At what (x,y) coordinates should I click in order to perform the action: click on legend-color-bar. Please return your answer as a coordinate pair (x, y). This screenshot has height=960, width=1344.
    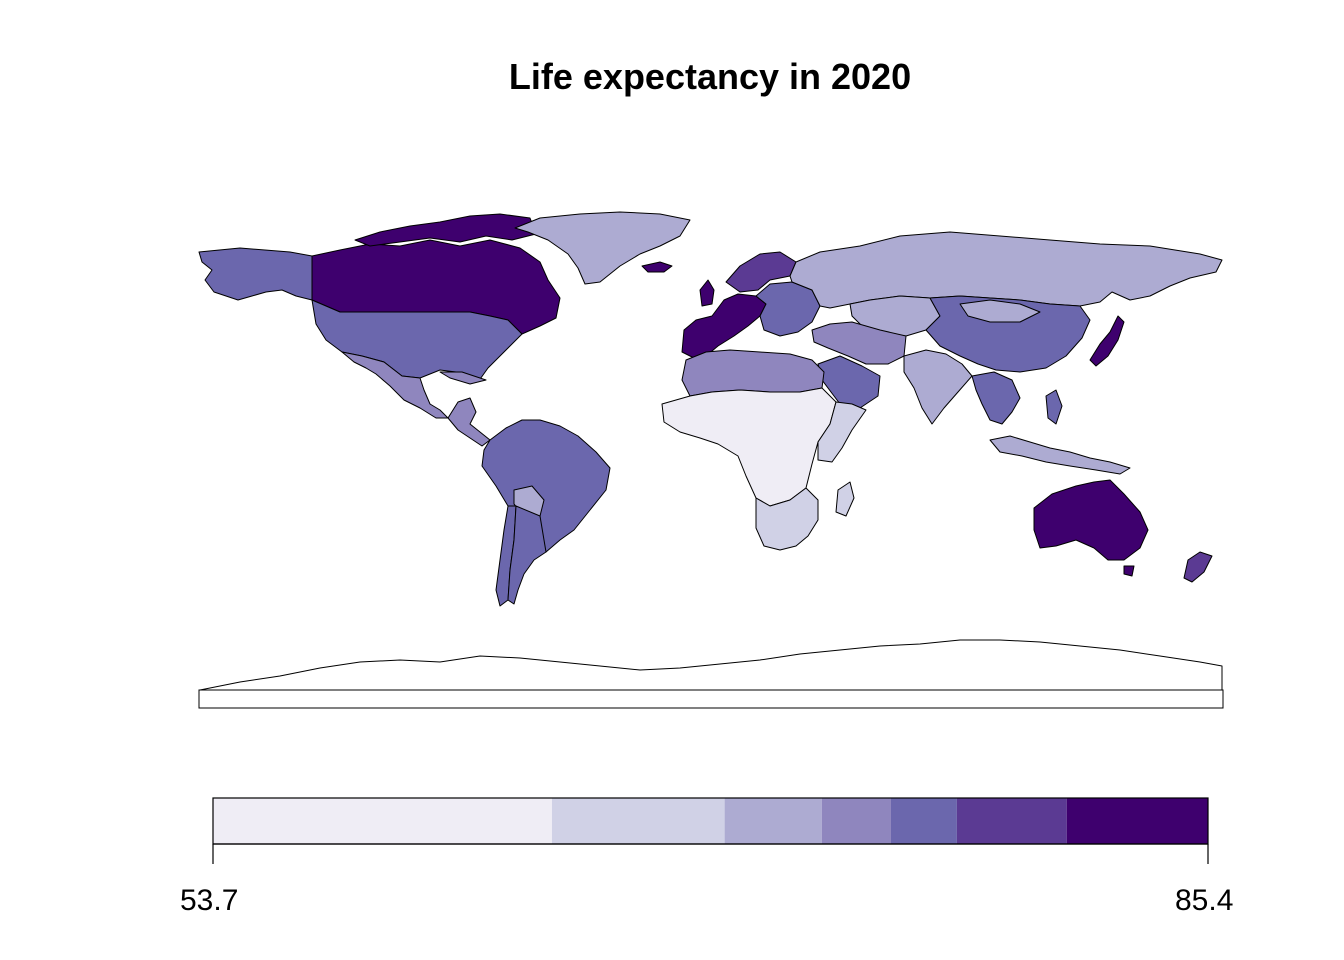
    Looking at the image, I should click on (710, 821).